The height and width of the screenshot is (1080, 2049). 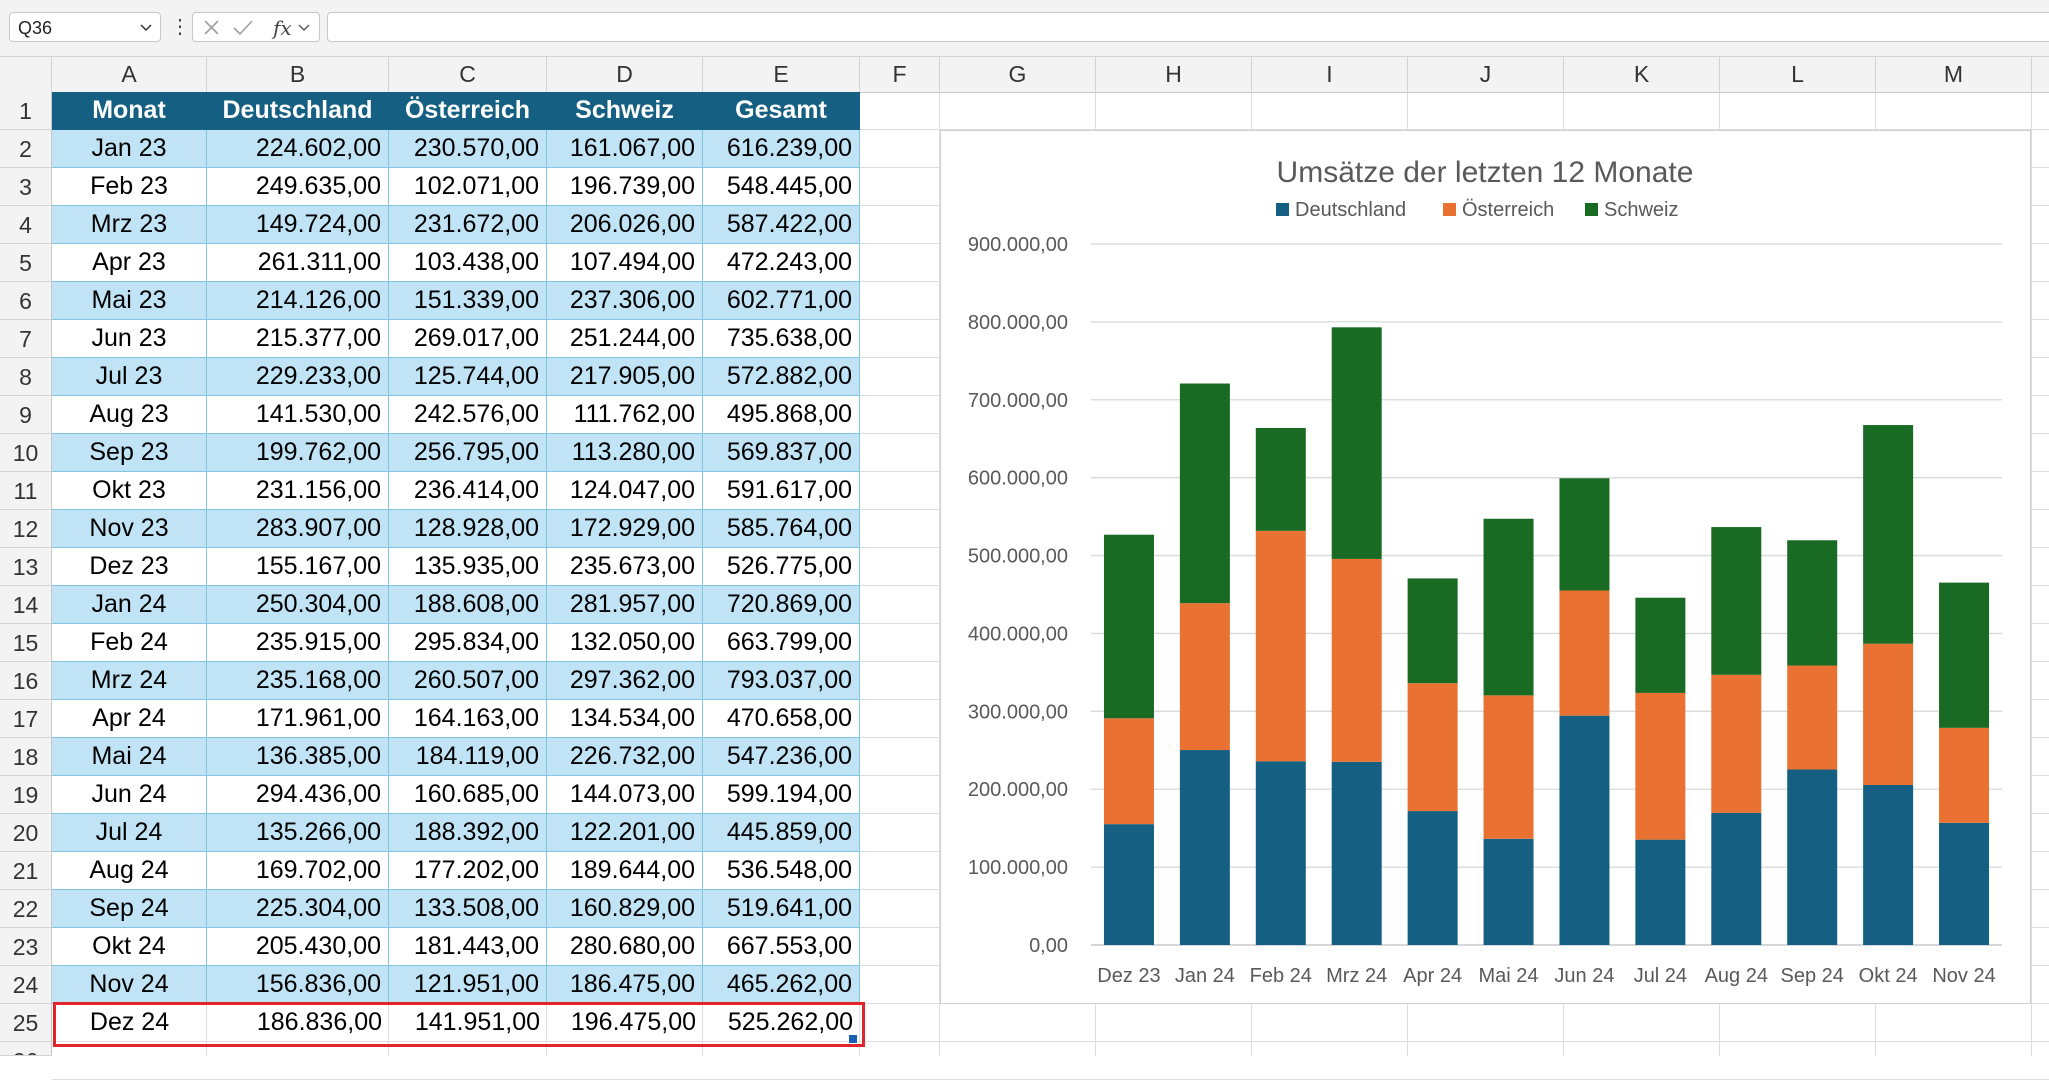 I want to click on cell-schweiz: 160.829,00, so click(x=625, y=909).